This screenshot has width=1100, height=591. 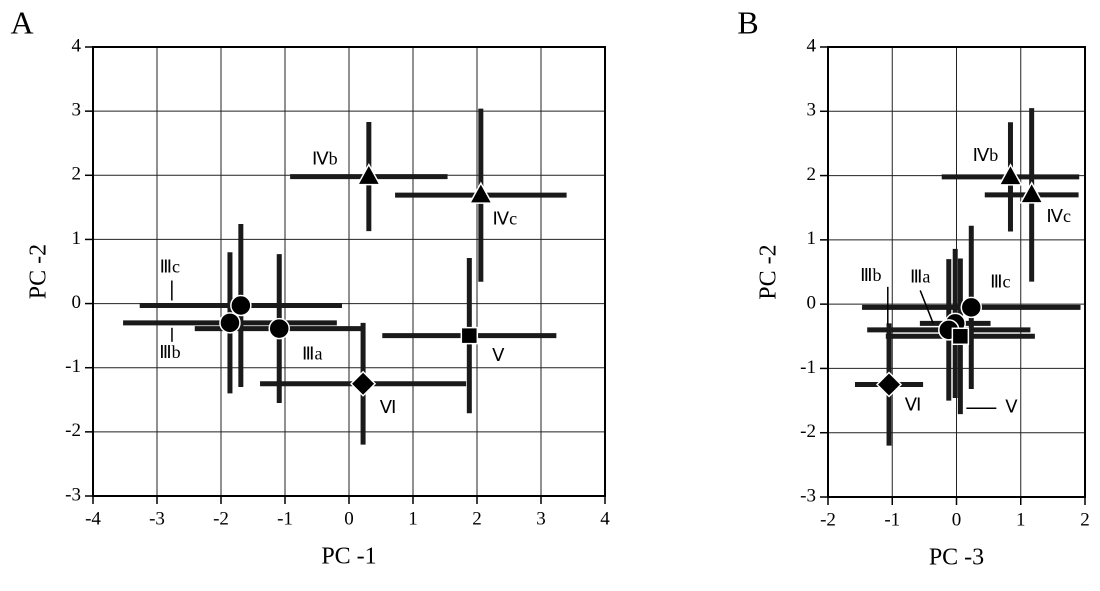 I want to click on panel-label: A, so click(x=21, y=22).